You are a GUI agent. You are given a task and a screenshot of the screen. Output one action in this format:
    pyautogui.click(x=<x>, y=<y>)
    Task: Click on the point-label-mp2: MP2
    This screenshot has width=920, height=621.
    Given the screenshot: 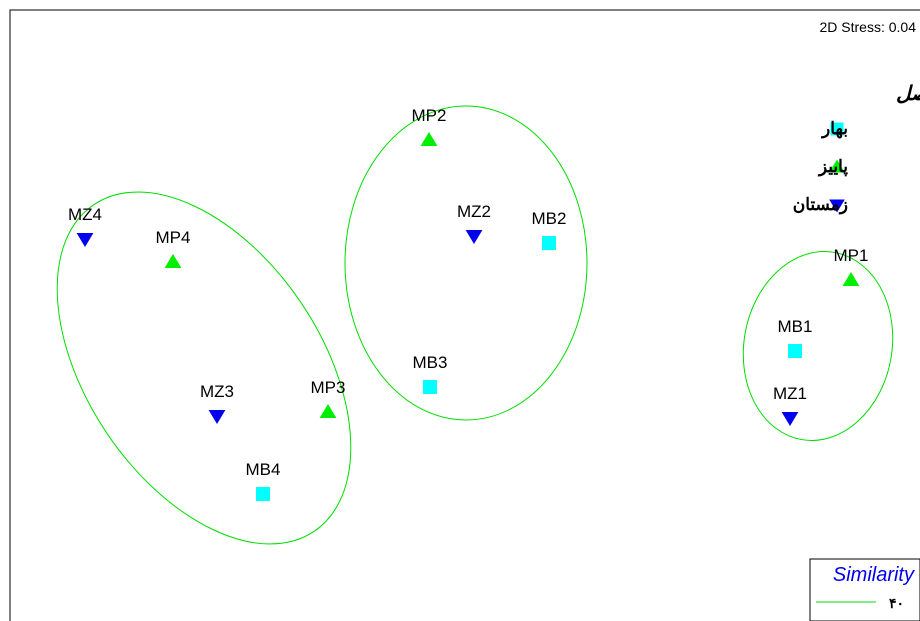 What is the action you would take?
    pyautogui.click(x=429, y=115)
    